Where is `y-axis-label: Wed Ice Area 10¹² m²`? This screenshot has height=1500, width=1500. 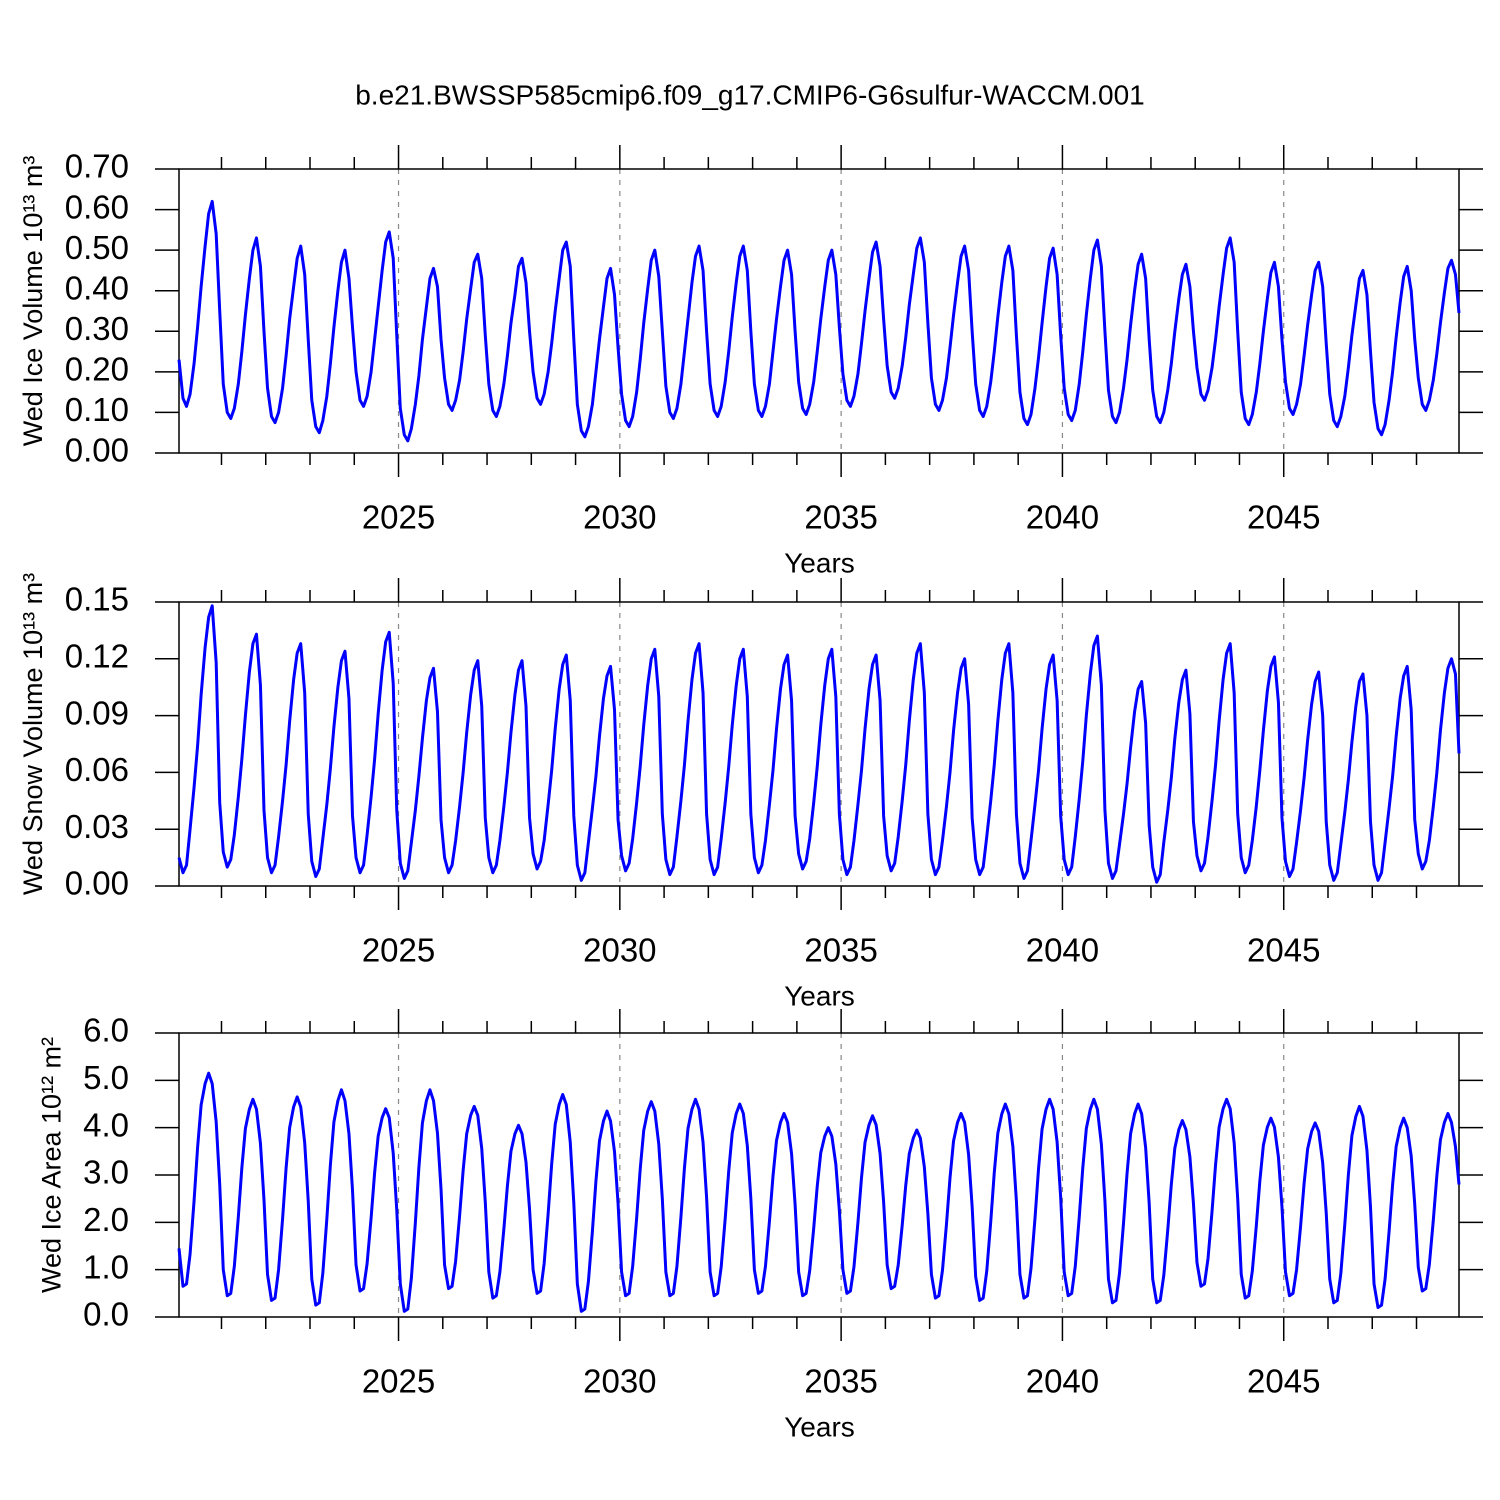 y-axis-label: Wed Ice Area 10¹² m² is located at coordinates (51, 1165).